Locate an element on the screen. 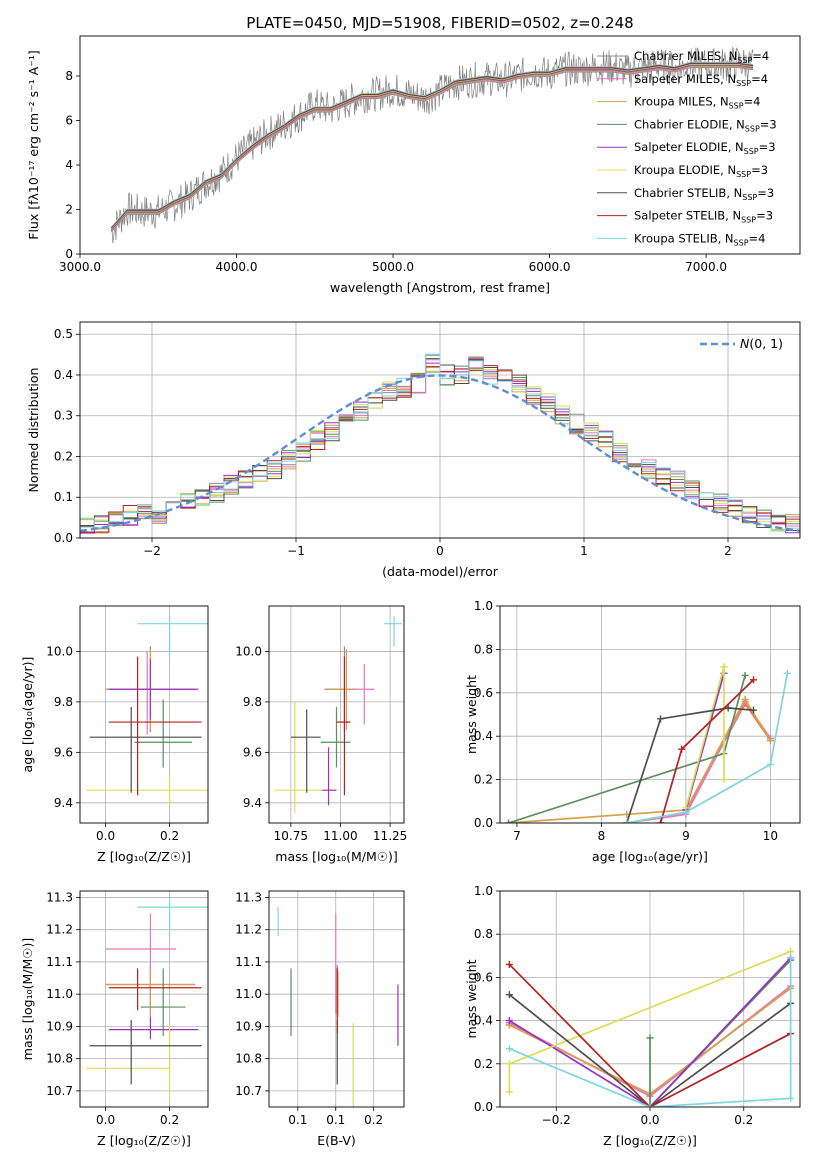 The width and height of the screenshot is (819, 1170). y-axis-label: mass weight is located at coordinates (471, 714).